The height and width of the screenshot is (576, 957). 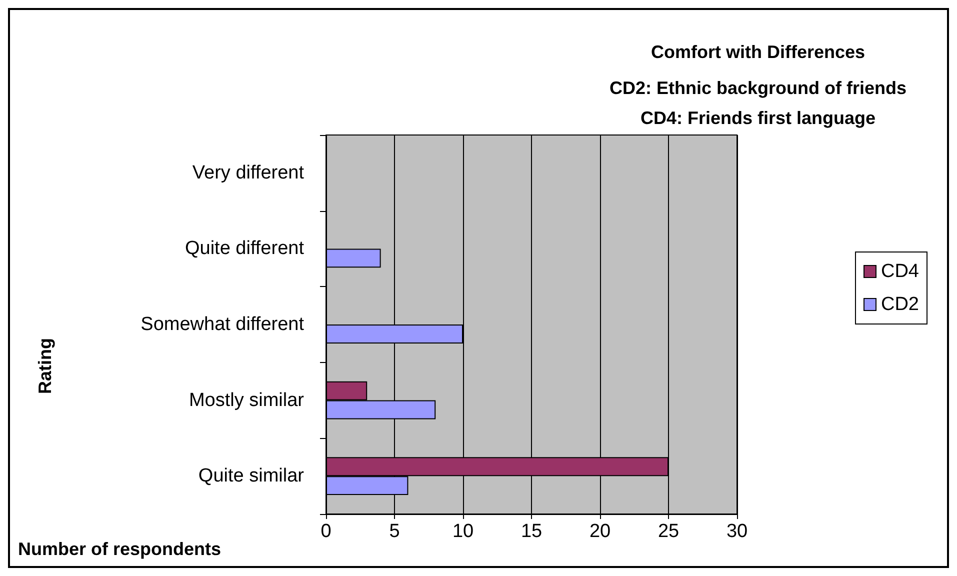 I want to click on x-tick-label: 30, so click(x=737, y=531).